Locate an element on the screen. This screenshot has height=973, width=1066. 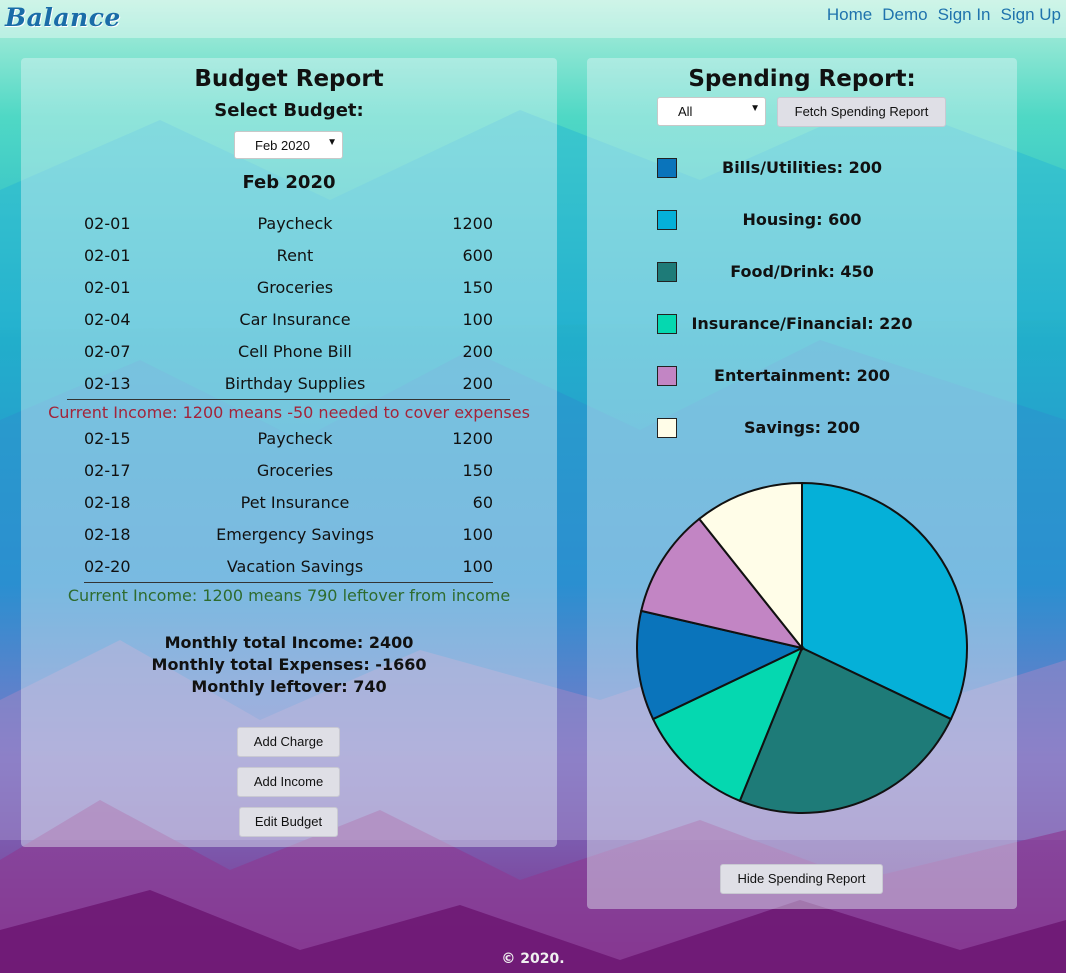
nav-signin-link: Sign In is located at coordinates (964, 14).